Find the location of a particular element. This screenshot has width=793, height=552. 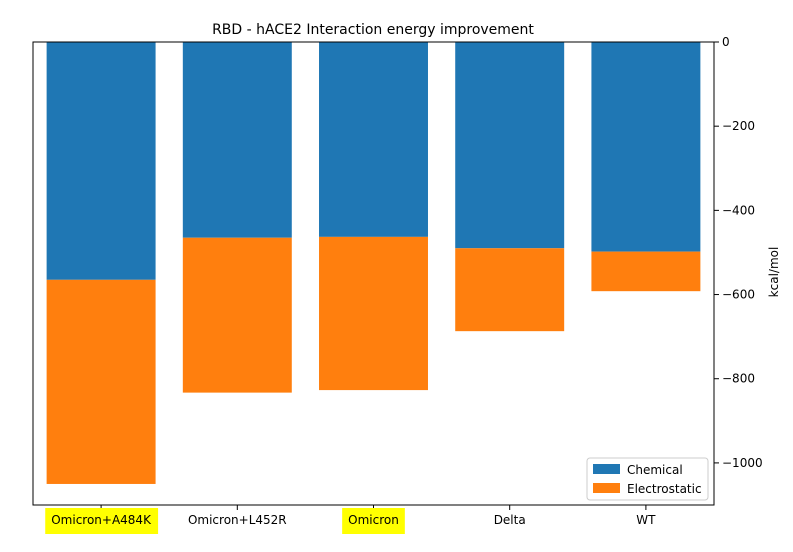

x-axis: Omicron+A484K Omicron+L452R Omicron Delta WT is located at coordinates (350, 519).